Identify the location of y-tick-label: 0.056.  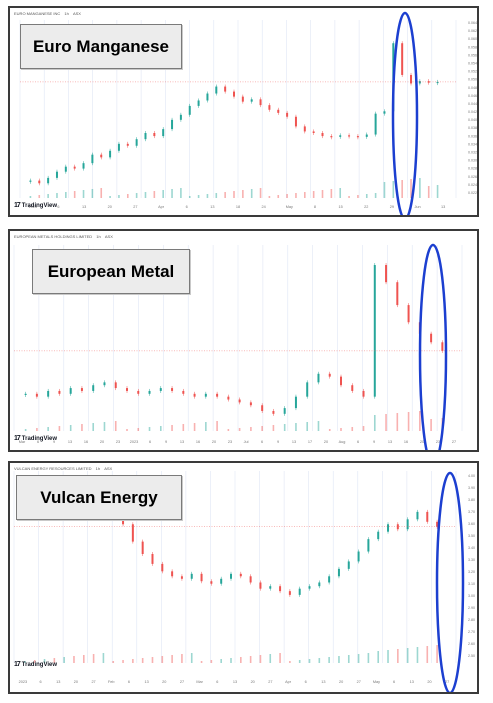
(472, 55).